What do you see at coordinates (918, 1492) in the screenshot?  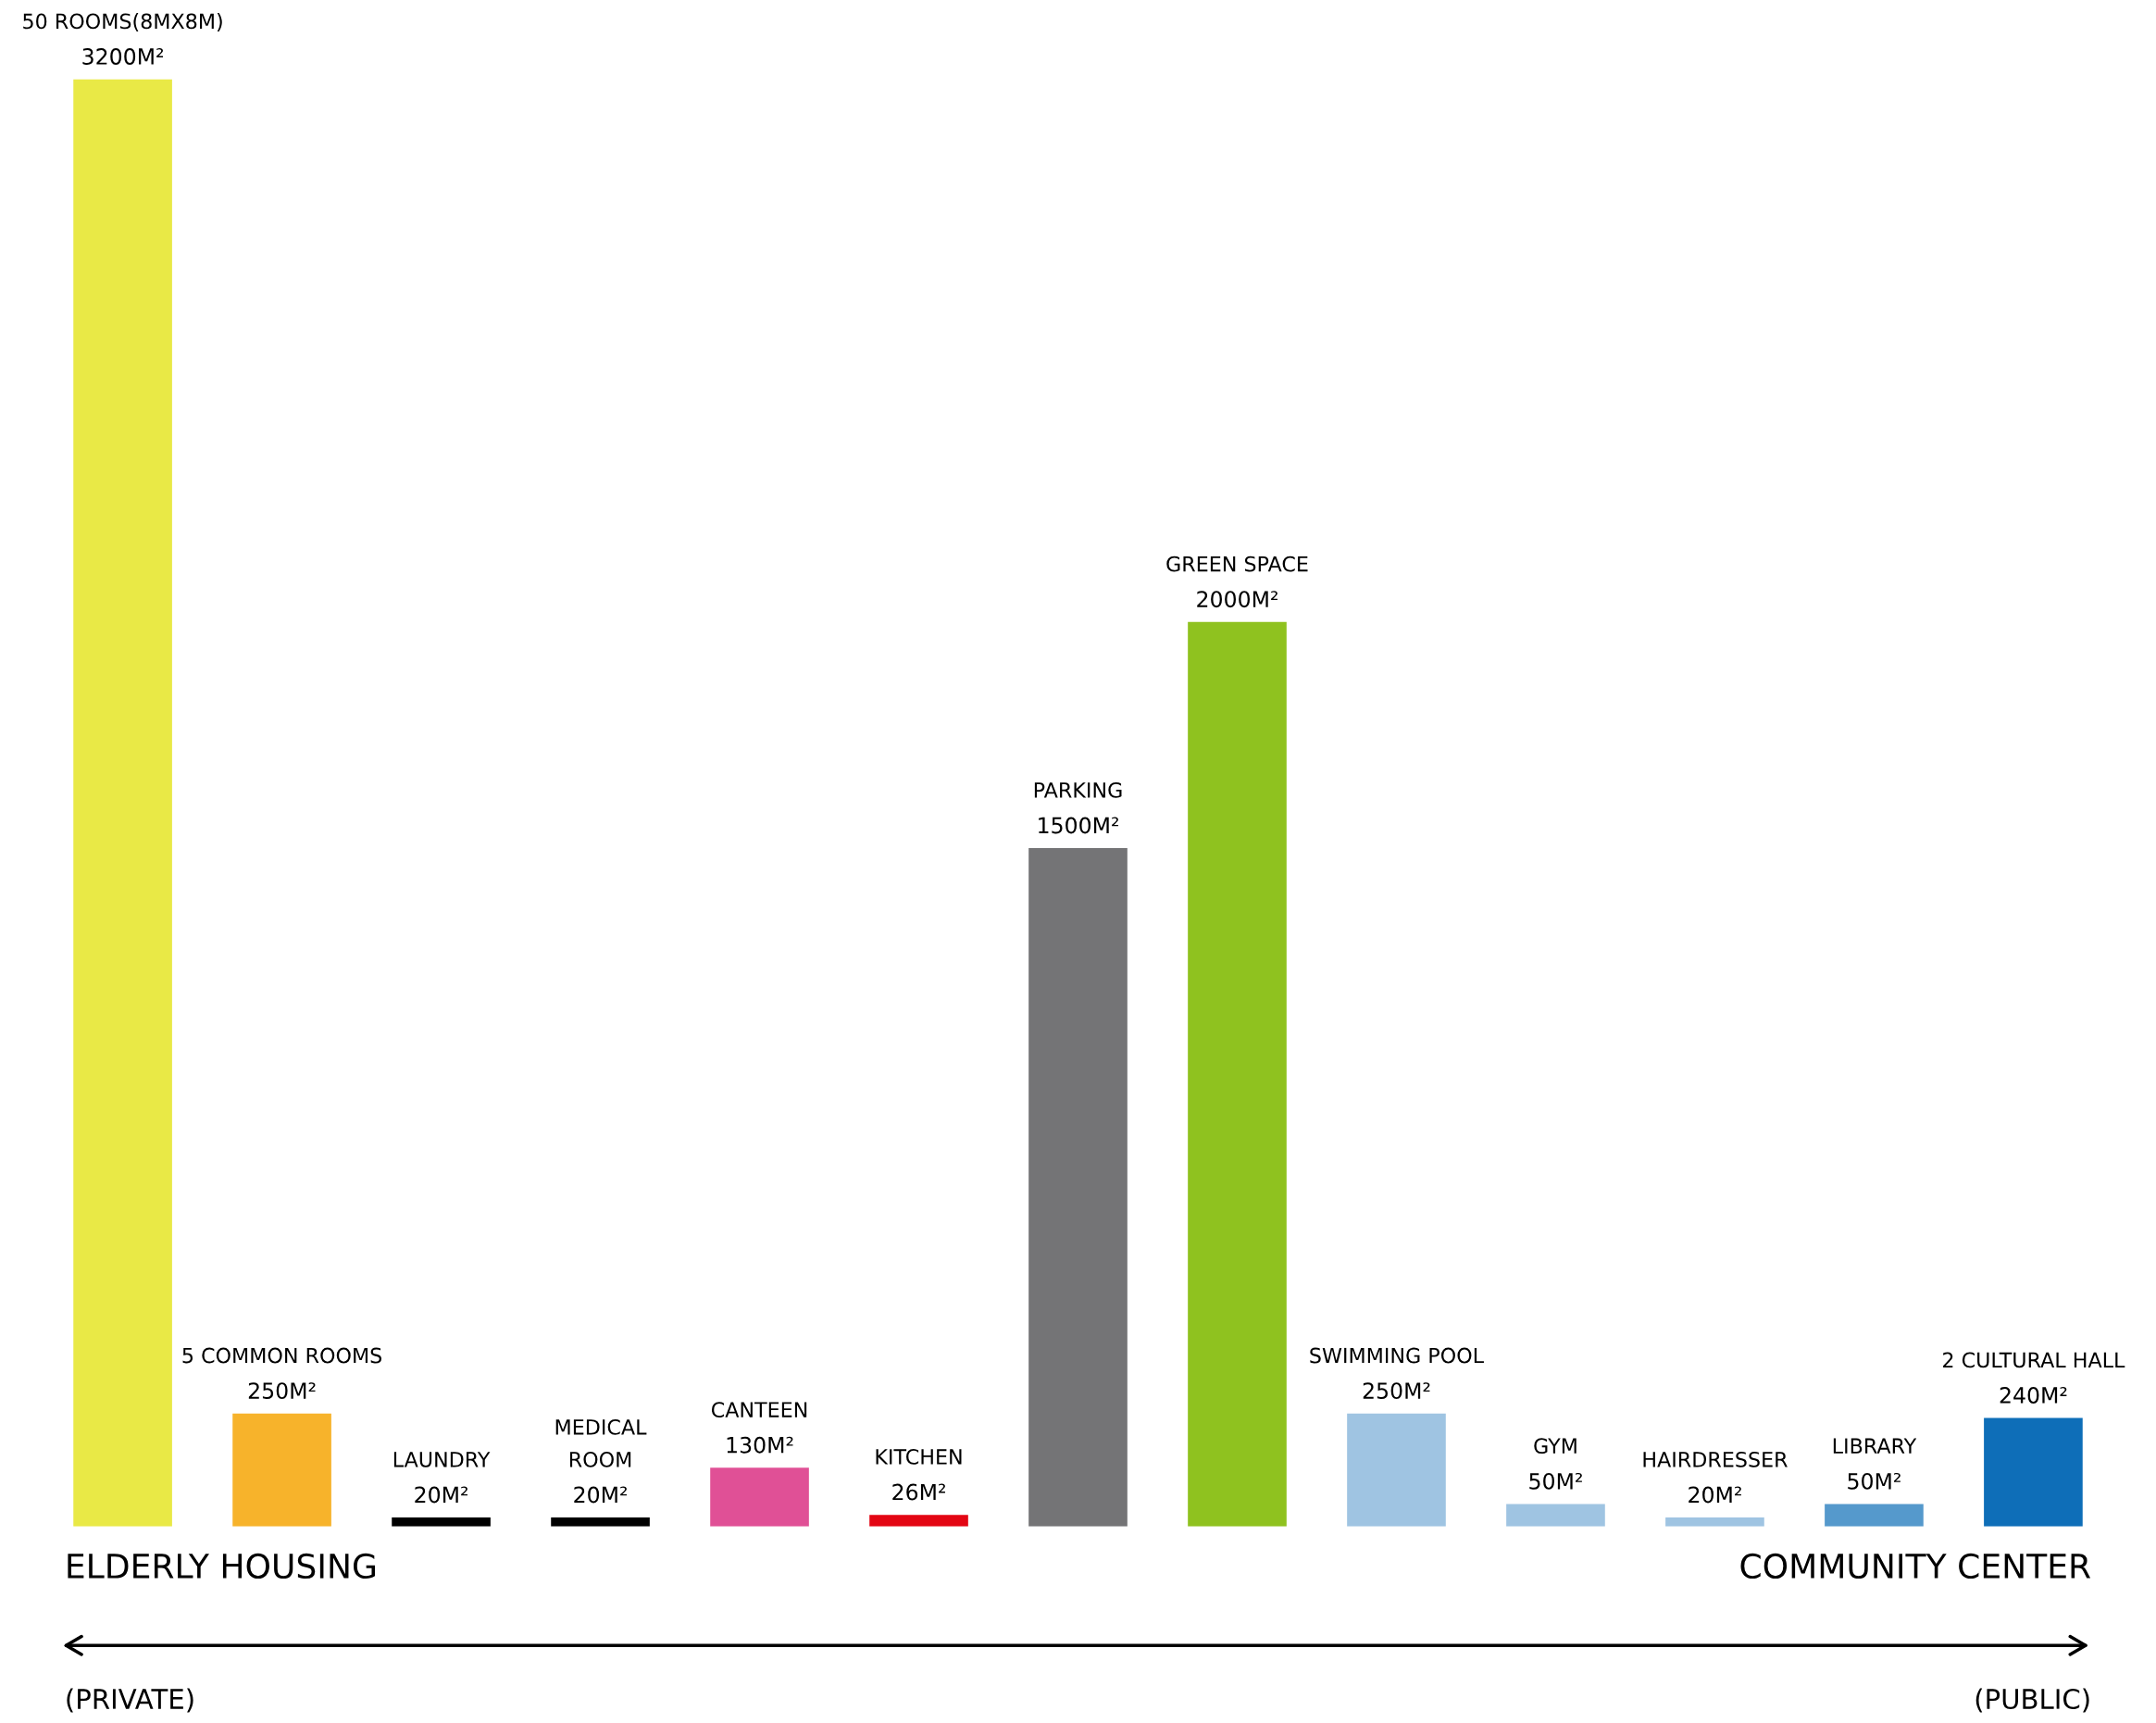 I see `data-label: 26M²` at bounding box center [918, 1492].